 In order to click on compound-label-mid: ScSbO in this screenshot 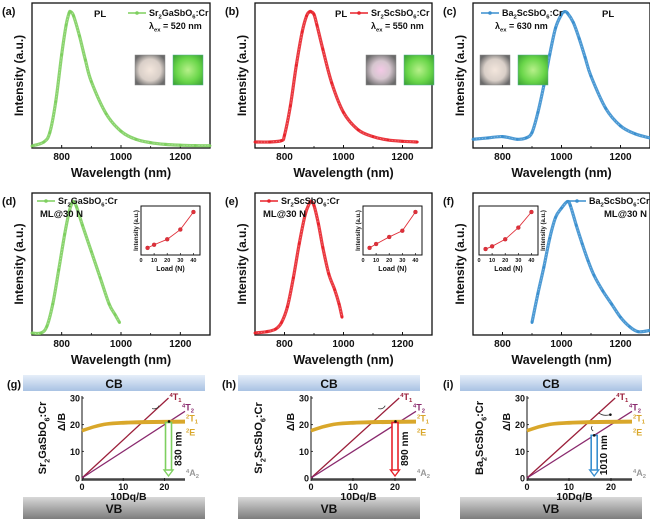, I will do `click(259, 440)`.